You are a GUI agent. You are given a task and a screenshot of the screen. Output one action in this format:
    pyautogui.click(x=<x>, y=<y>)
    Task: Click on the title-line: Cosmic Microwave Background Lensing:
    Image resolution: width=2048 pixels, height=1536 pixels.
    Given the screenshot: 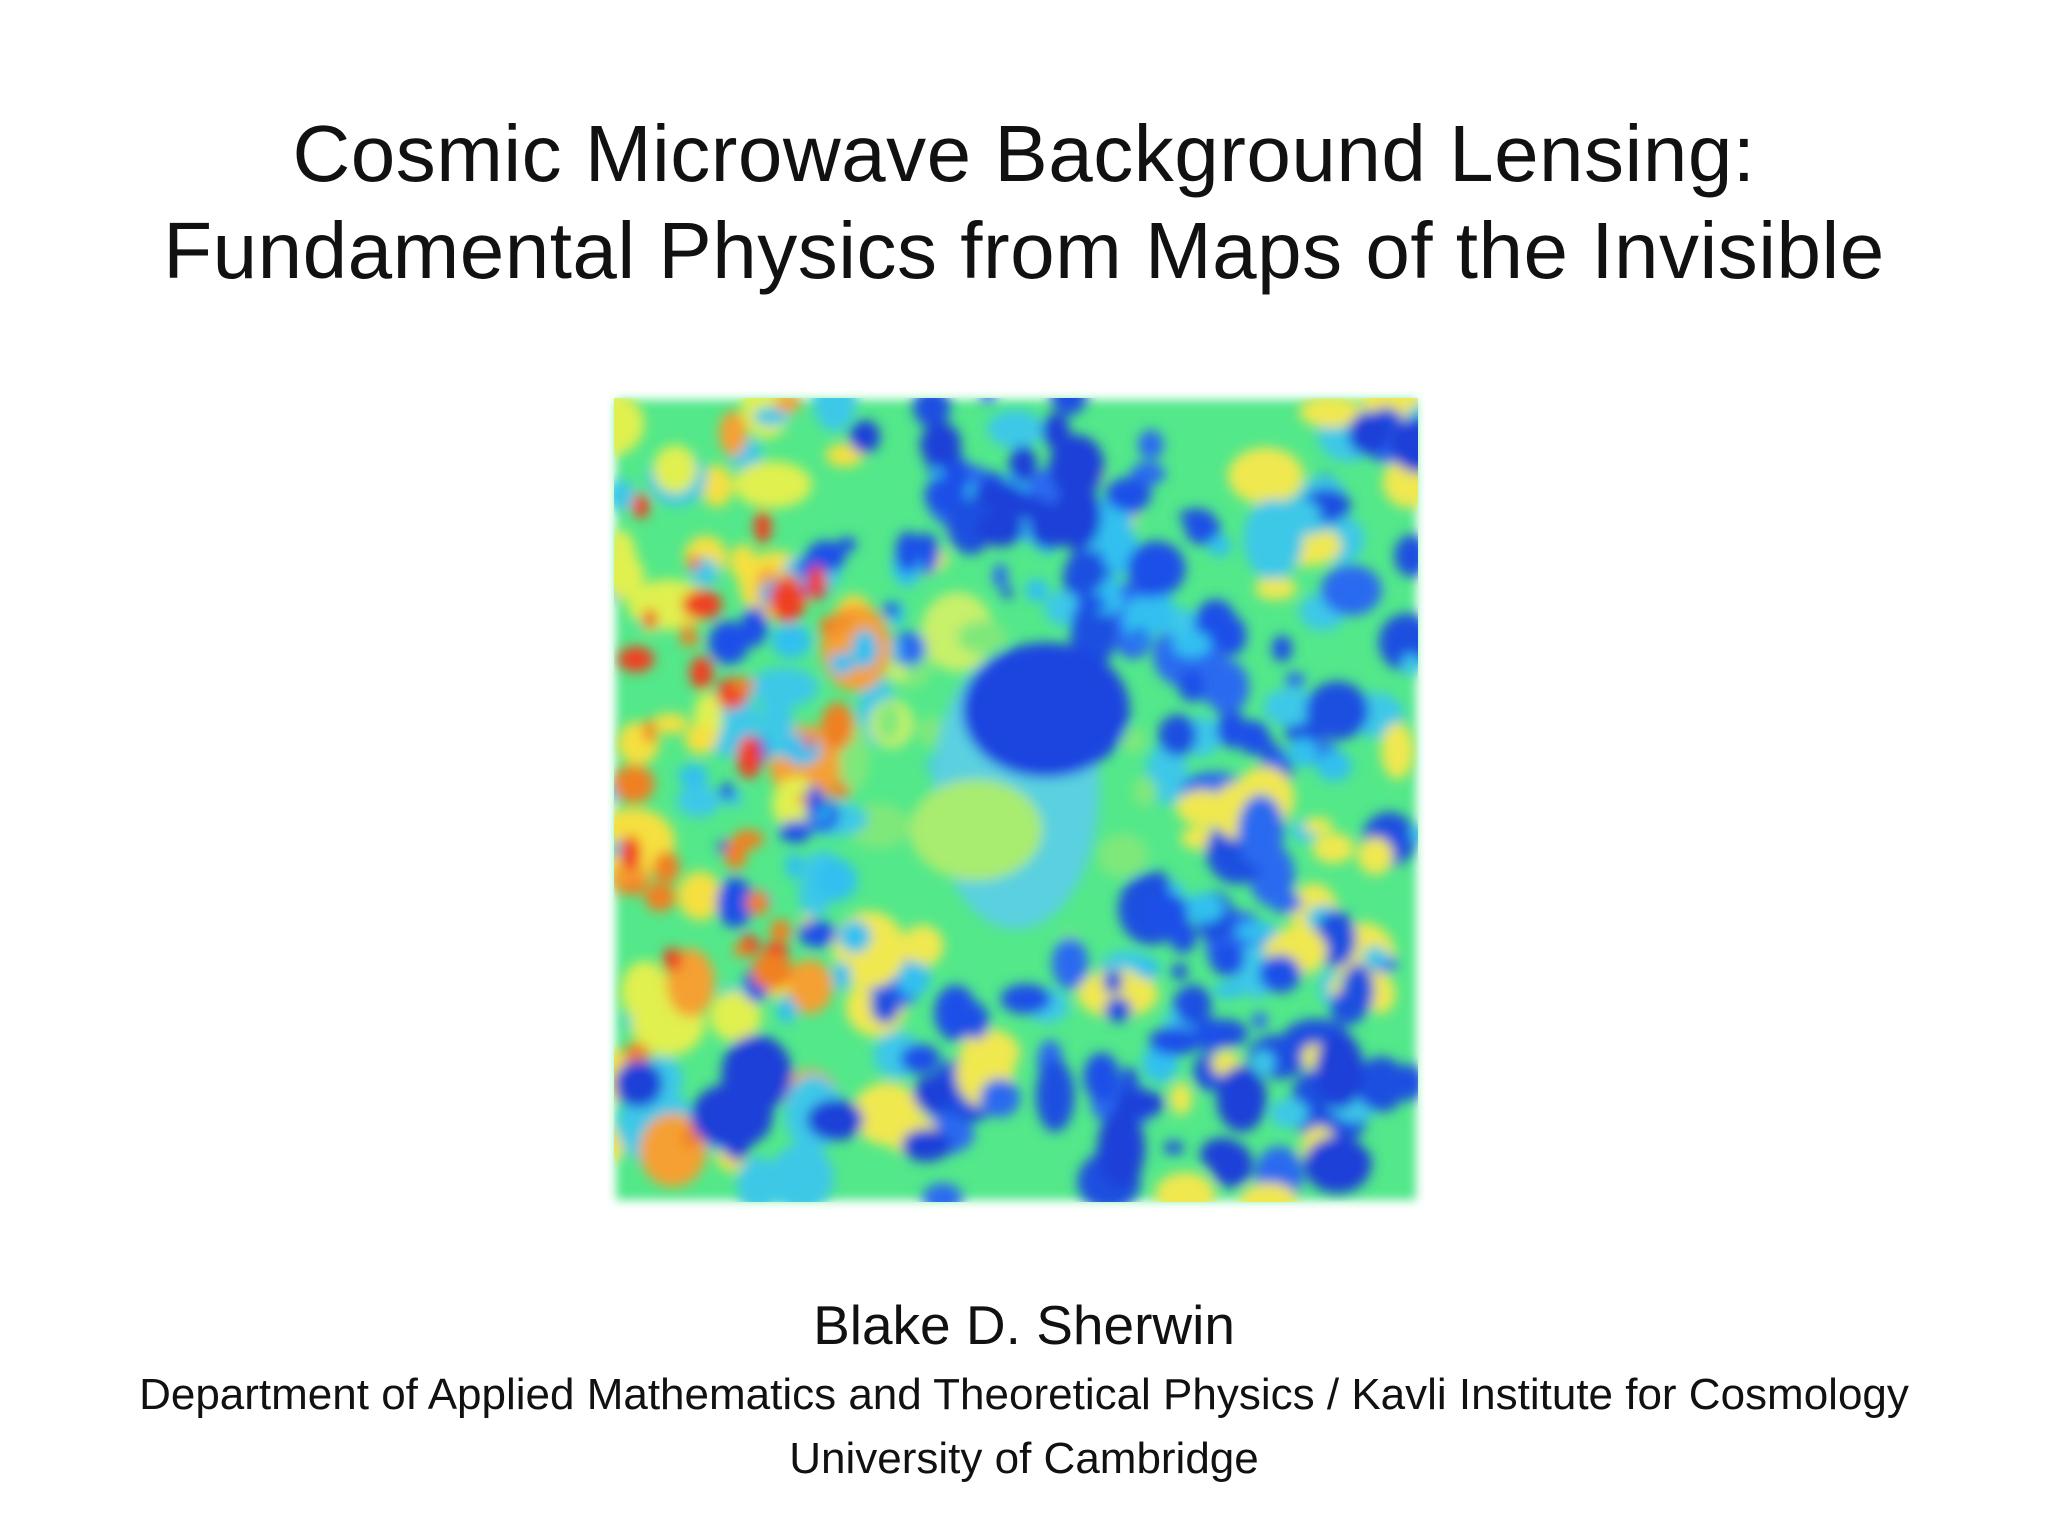 What is the action you would take?
    pyautogui.click(x=1024, y=153)
    